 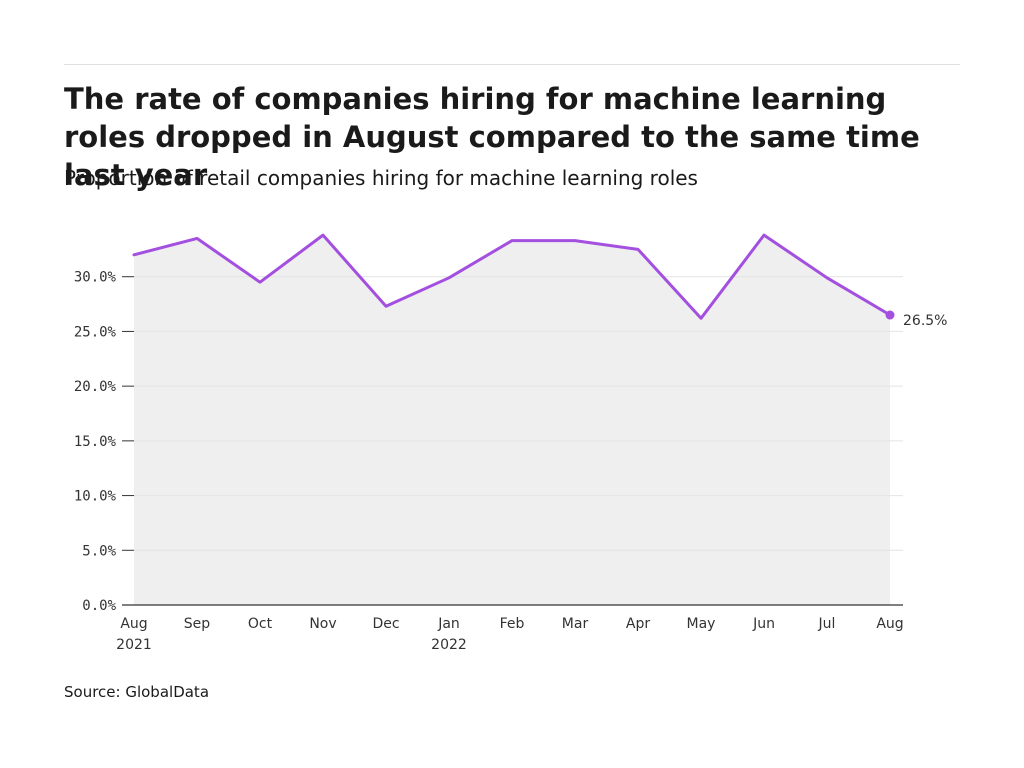 What do you see at coordinates (449, 645) in the screenshot?
I see `x-tick-label: 2022` at bounding box center [449, 645].